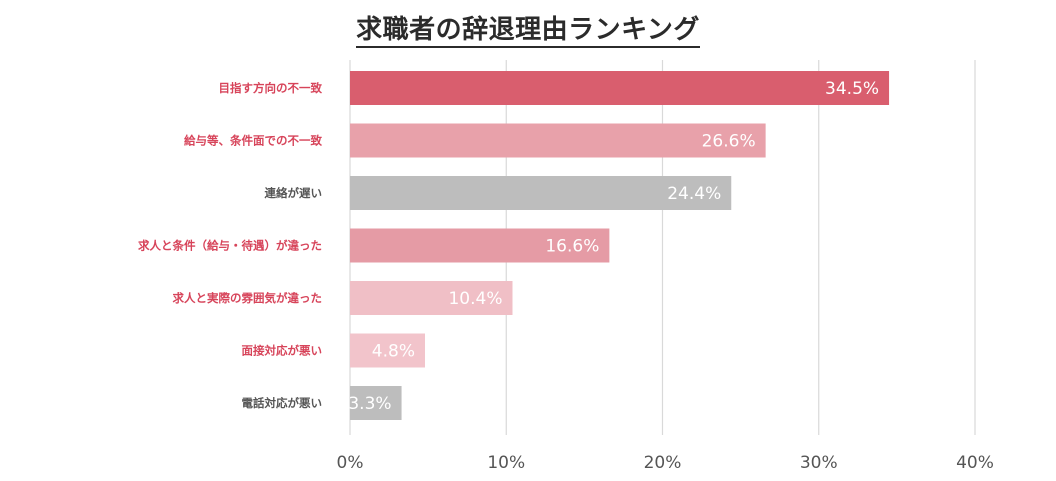  Describe the element at coordinates (572, 247) in the screenshot. I see `bar-value-label: 16.6%` at that location.